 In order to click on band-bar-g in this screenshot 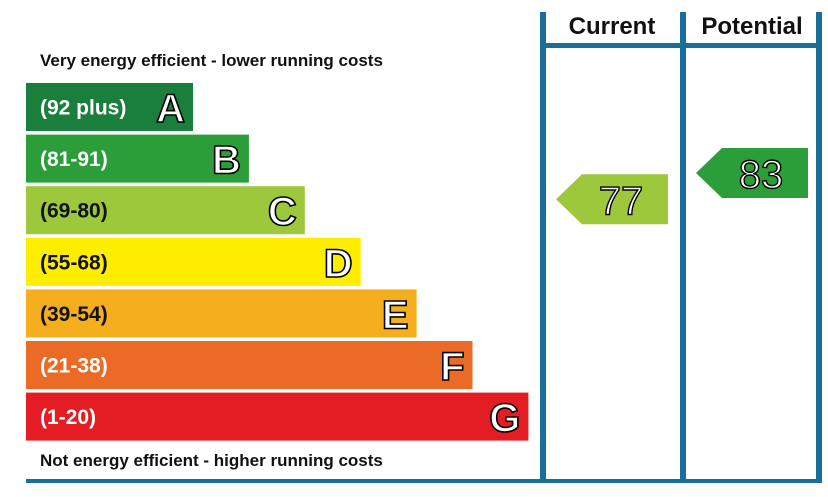, I will do `click(277, 416)`.